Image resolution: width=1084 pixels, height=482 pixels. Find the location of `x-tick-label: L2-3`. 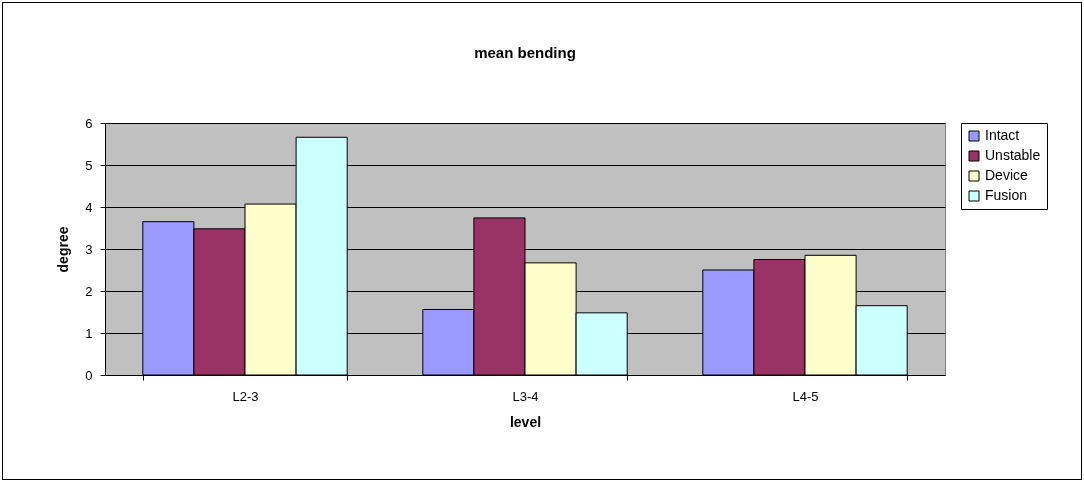

x-tick-label: L2-3 is located at coordinates (245, 396).